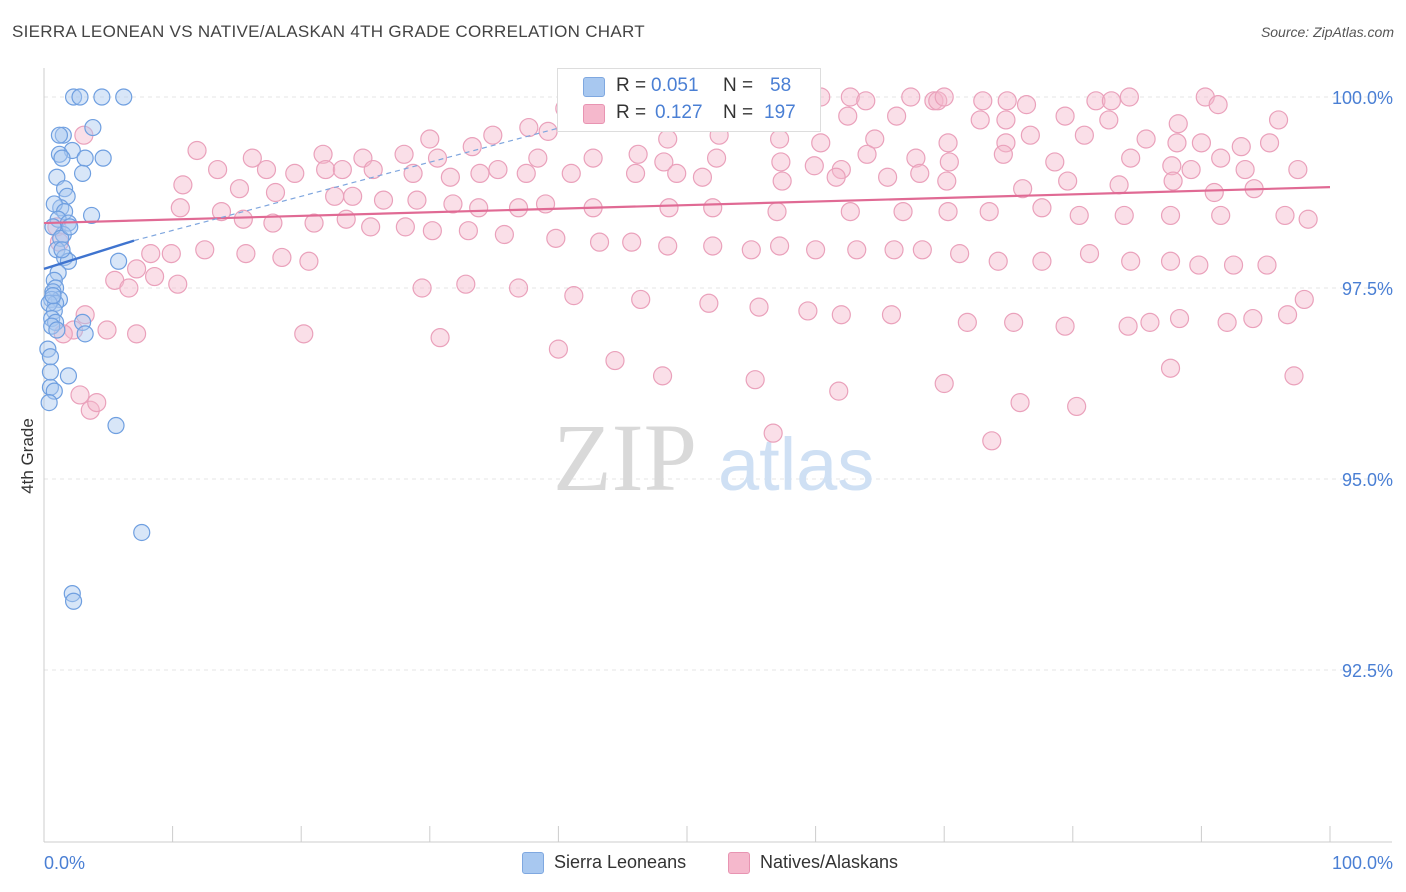 This screenshot has height=892, width=1406. What do you see at coordinates (95, 349) in the screenshot?
I see `series-sierra-leoneans` at bounding box center [95, 349].